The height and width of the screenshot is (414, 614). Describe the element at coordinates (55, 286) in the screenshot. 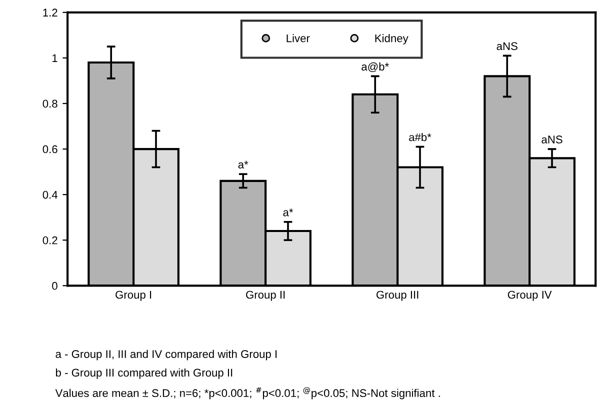

I see `y-tick-label: 0` at that location.